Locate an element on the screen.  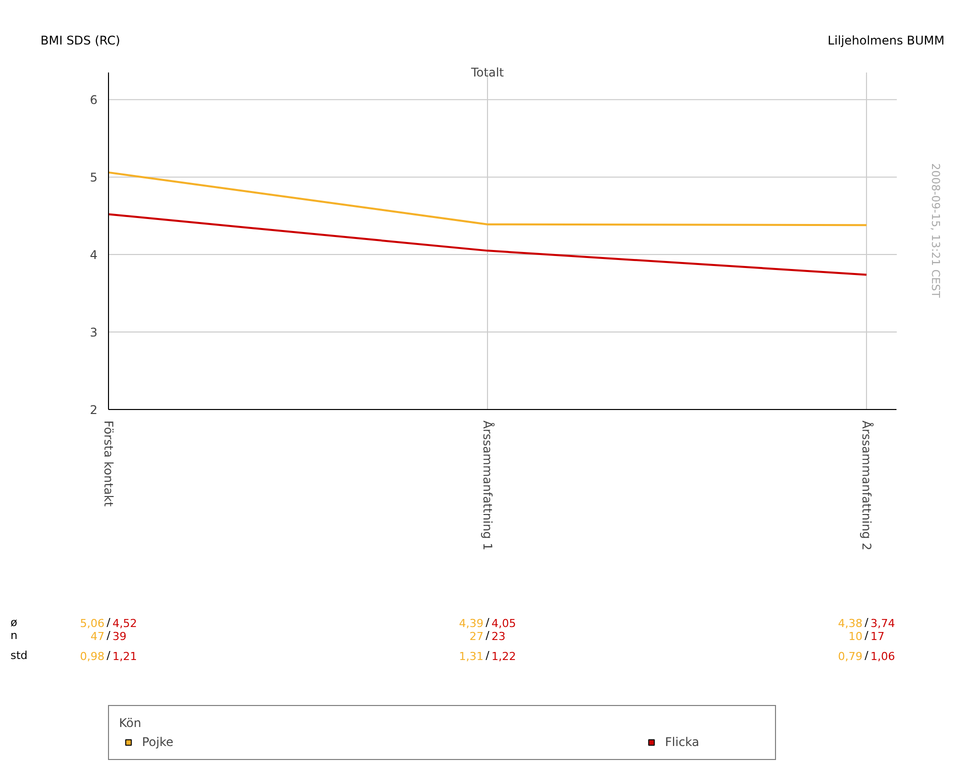
x-tick-label: Årssammanfattning 1 is located at coordinates (488, 485).